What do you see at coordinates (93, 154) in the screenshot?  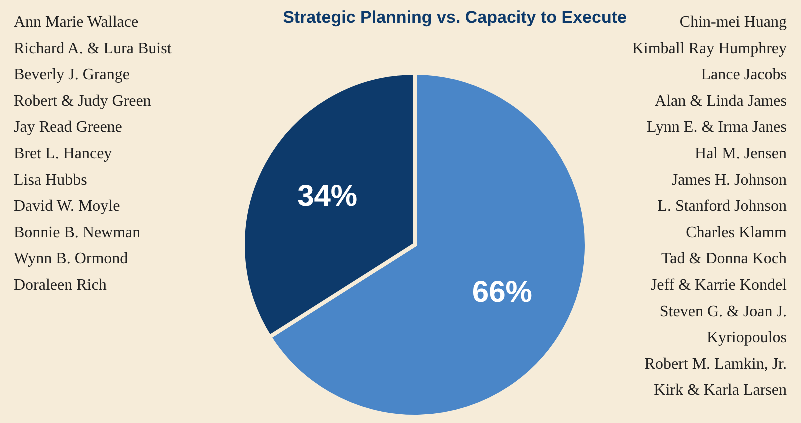 I see `text: Ann Marie Wallace Richard A. & Lura Buist Beverly J. Grange Robert & Judy Green Jay Read Greene Bret L. Hancey Lisa Hubbs David W. Moyle Bonnie B. Newman Wynn B. Ormond Doraleen Rich` at bounding box center [93, 154].